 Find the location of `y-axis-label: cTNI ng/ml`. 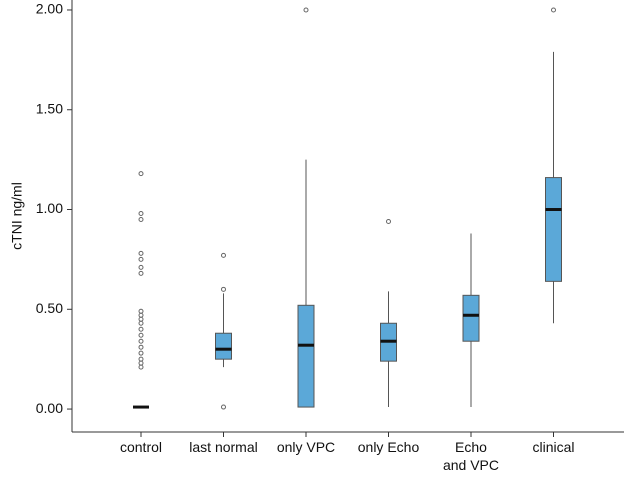

y-axis-label: cTNI ng/ml is located at coordinates (17, 216).